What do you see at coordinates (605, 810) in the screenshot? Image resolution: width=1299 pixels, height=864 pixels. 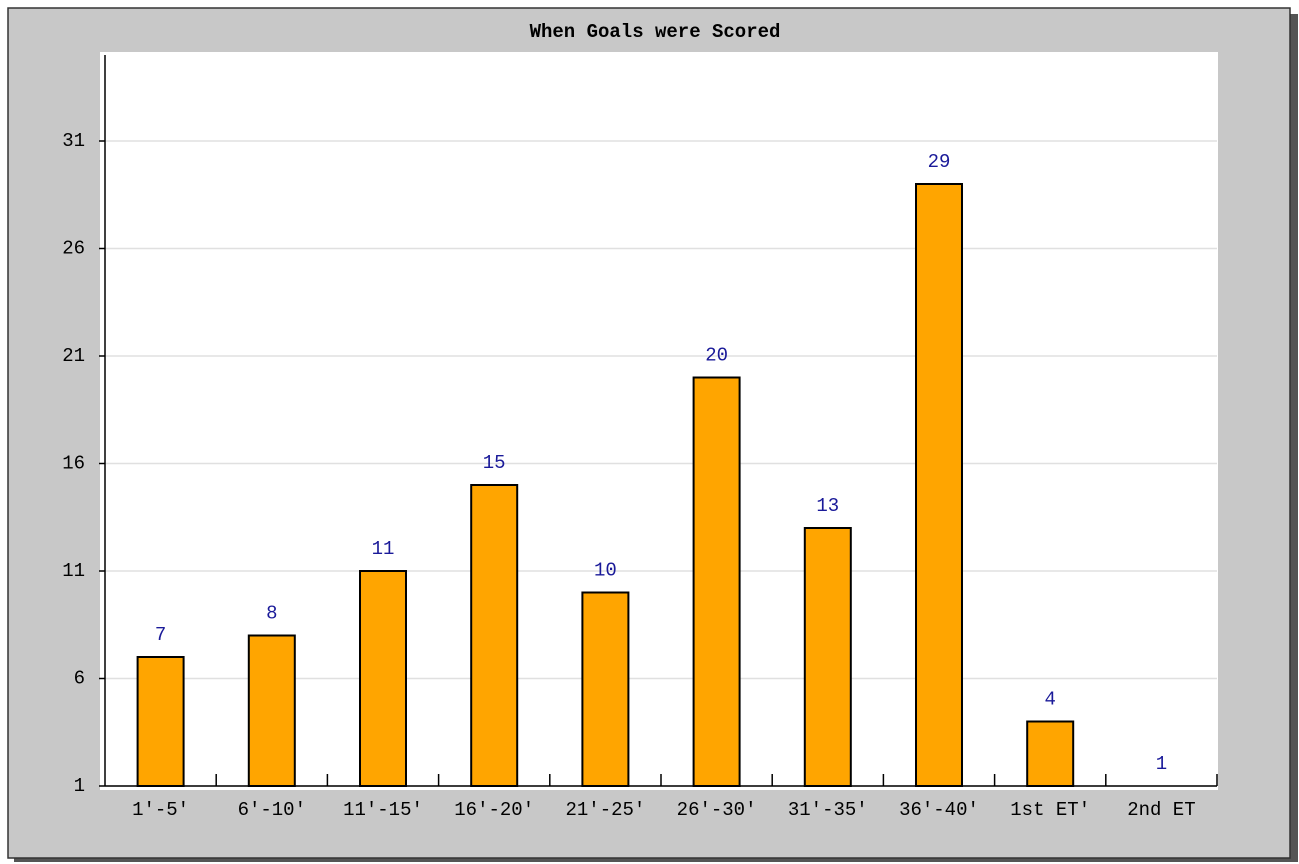 I see `x-tick-label: 21′-25′` at bounding box center [605, 810].